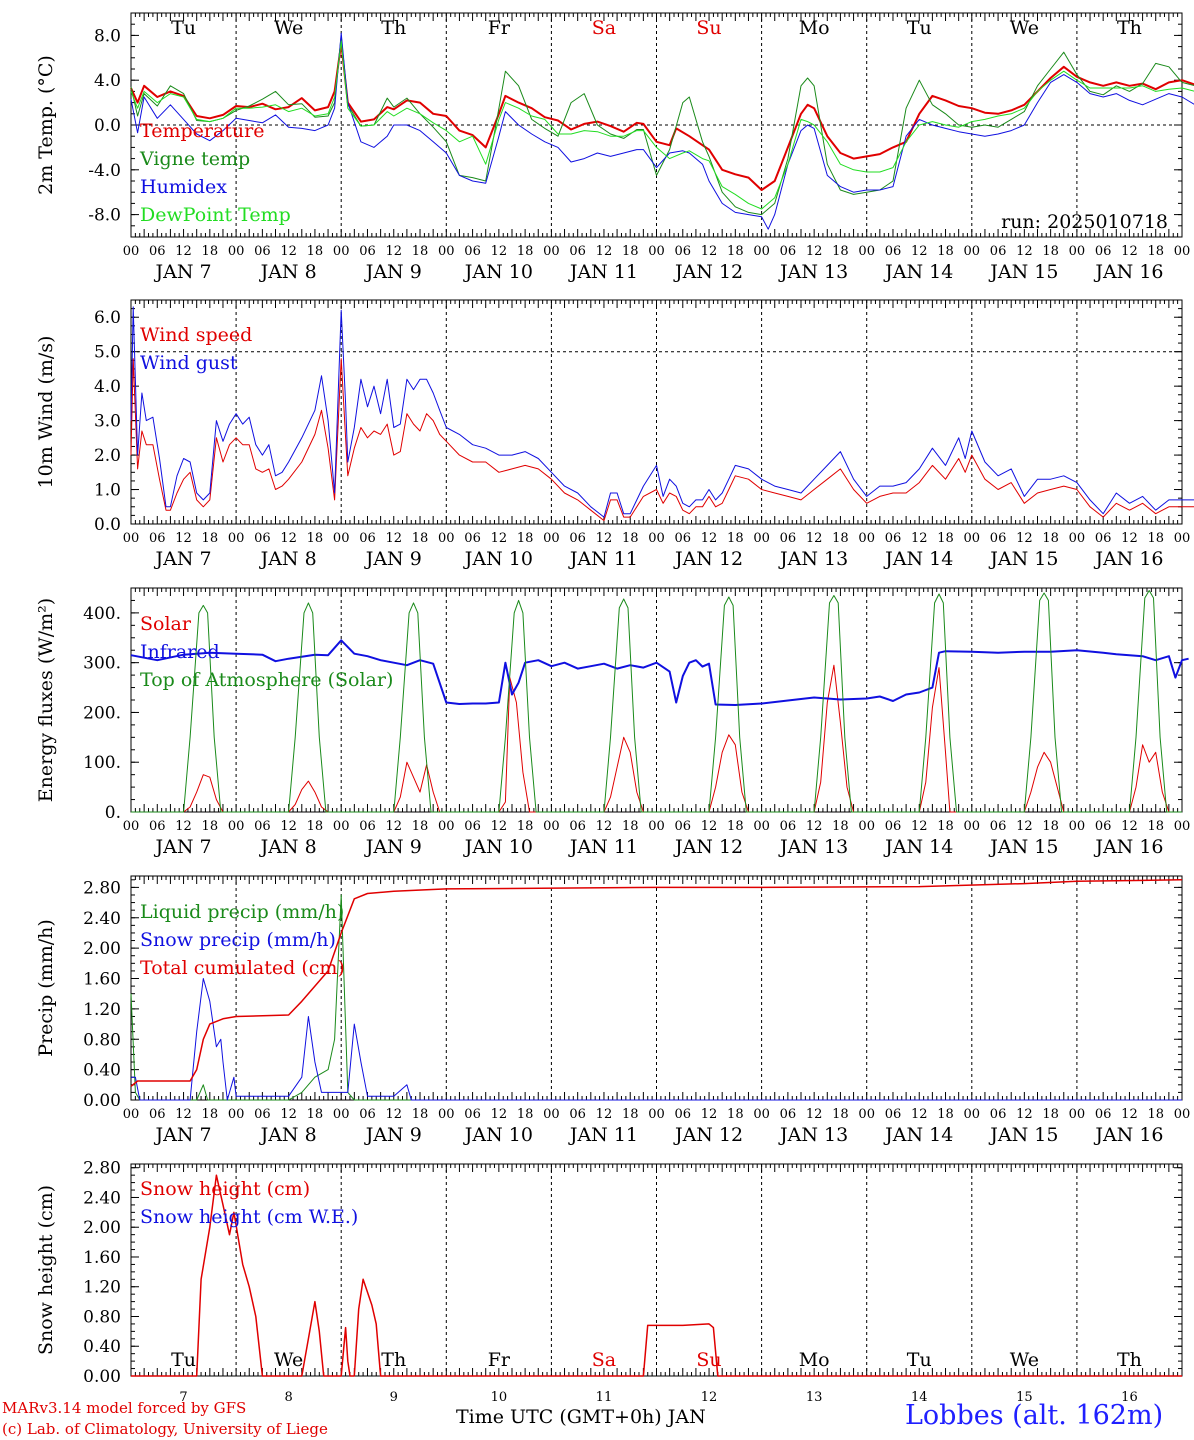  I want to click on run-label: run: 2025010718, so click(1084, 222).